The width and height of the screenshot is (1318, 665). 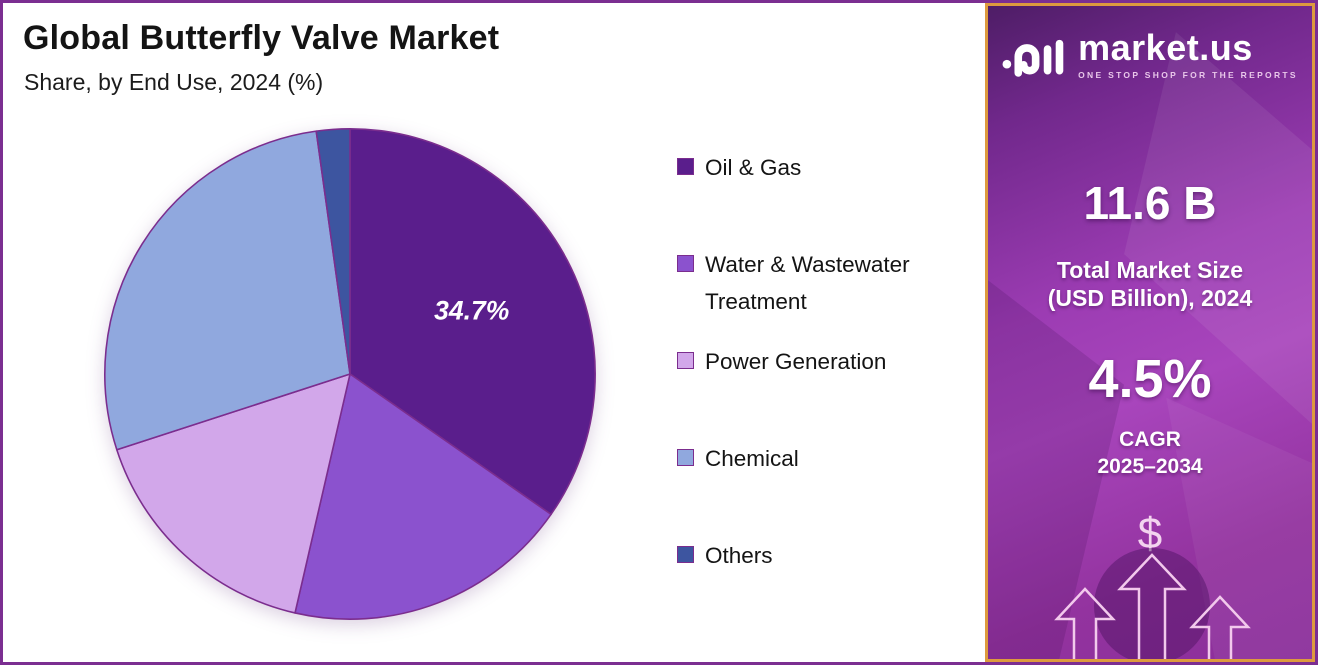 I want to click on cagr-caption-line2: 2025–2034, so click(x=1150, y=467).